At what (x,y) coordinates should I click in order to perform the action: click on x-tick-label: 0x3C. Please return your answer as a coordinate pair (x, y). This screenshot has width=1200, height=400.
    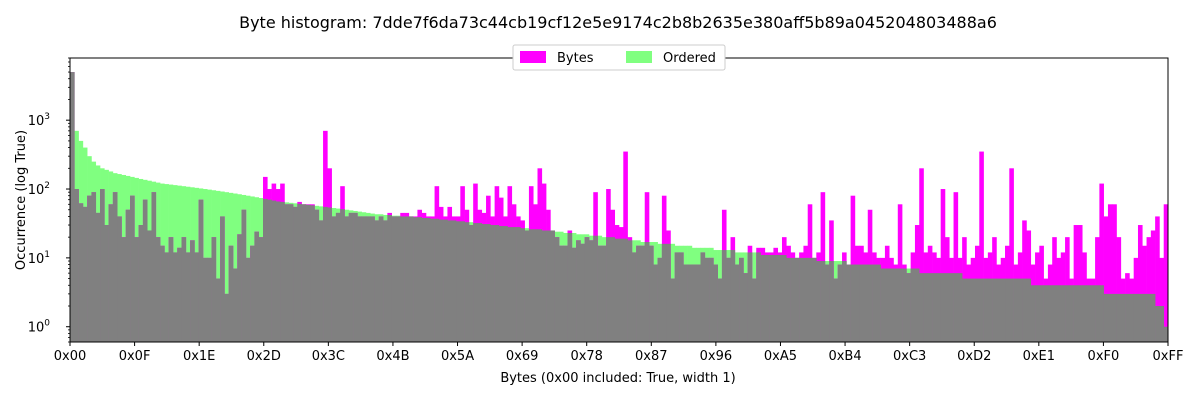
    Looking at the image, I should click on (328, 356).